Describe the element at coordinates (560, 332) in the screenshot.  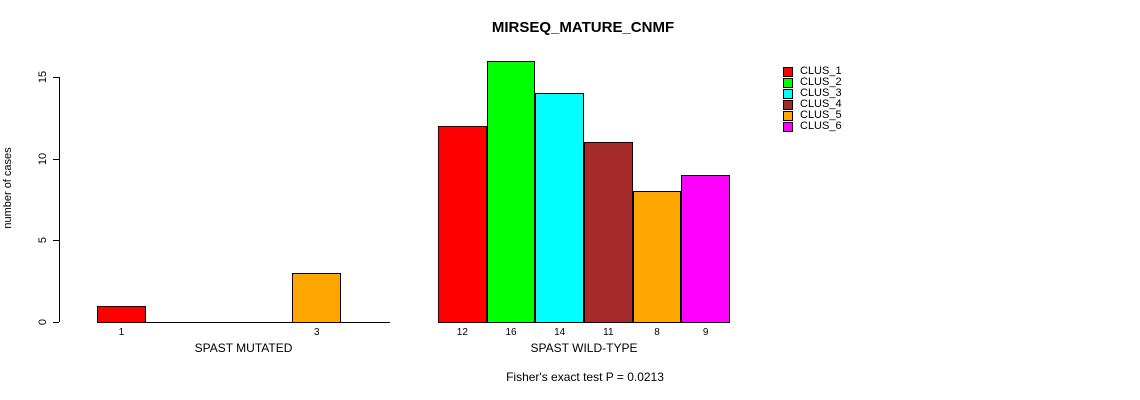
I see `bar-value-label: 14` at that location.